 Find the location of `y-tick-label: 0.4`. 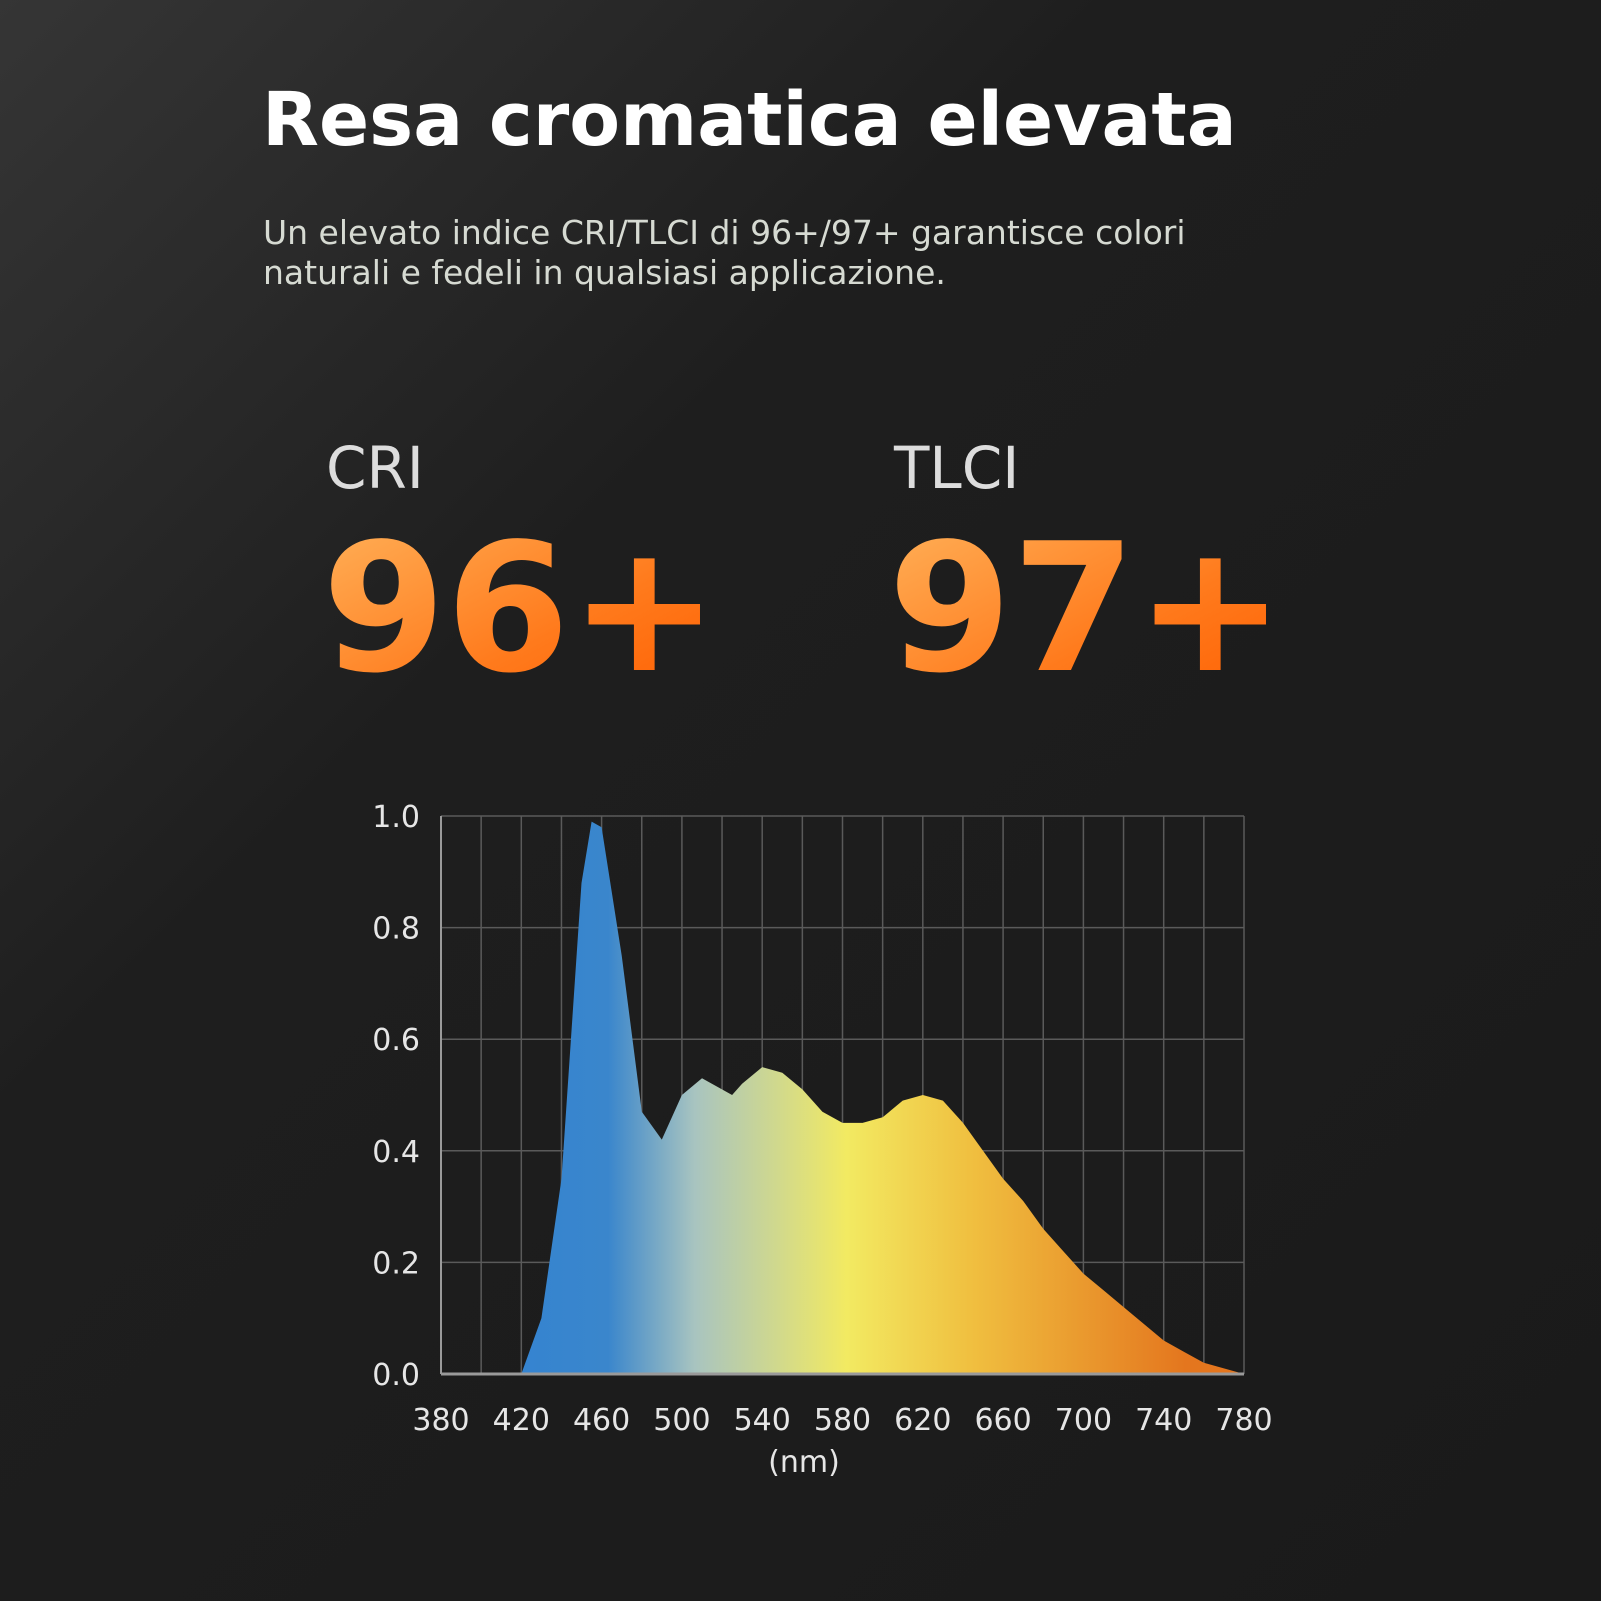

y-tick-label: 0.4 is located at coordinates (396, 1152).